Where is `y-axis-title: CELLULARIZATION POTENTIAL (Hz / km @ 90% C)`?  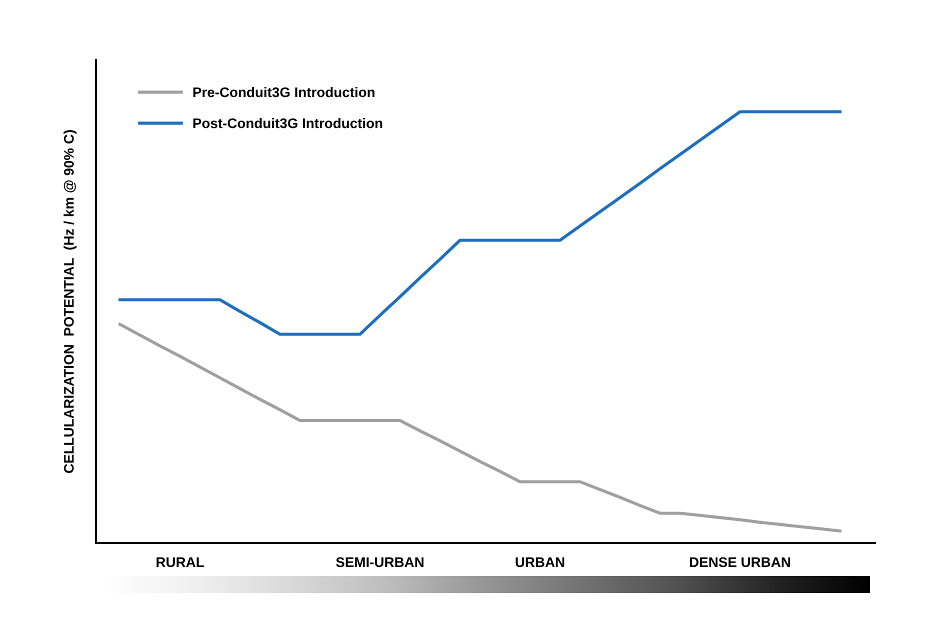 y-axis-title: CELLULARIZATION POTENTIAL (Hz / km @ 90% C) is located at coordinates (70, 301).